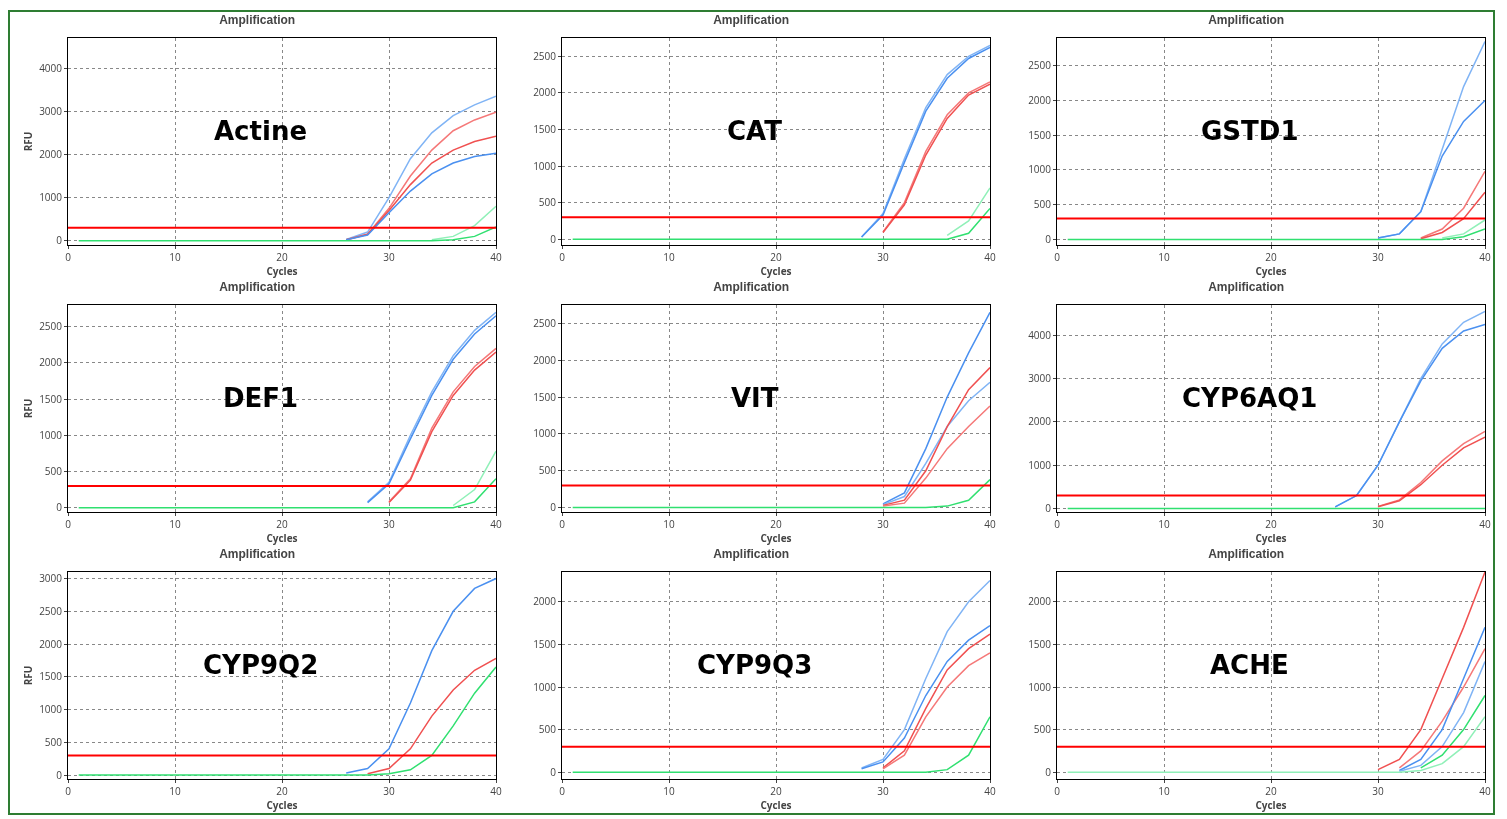  Describe the element at coordinates (261, 665) in the screenshot. I see `annotation: CYP9Q2` at that location.